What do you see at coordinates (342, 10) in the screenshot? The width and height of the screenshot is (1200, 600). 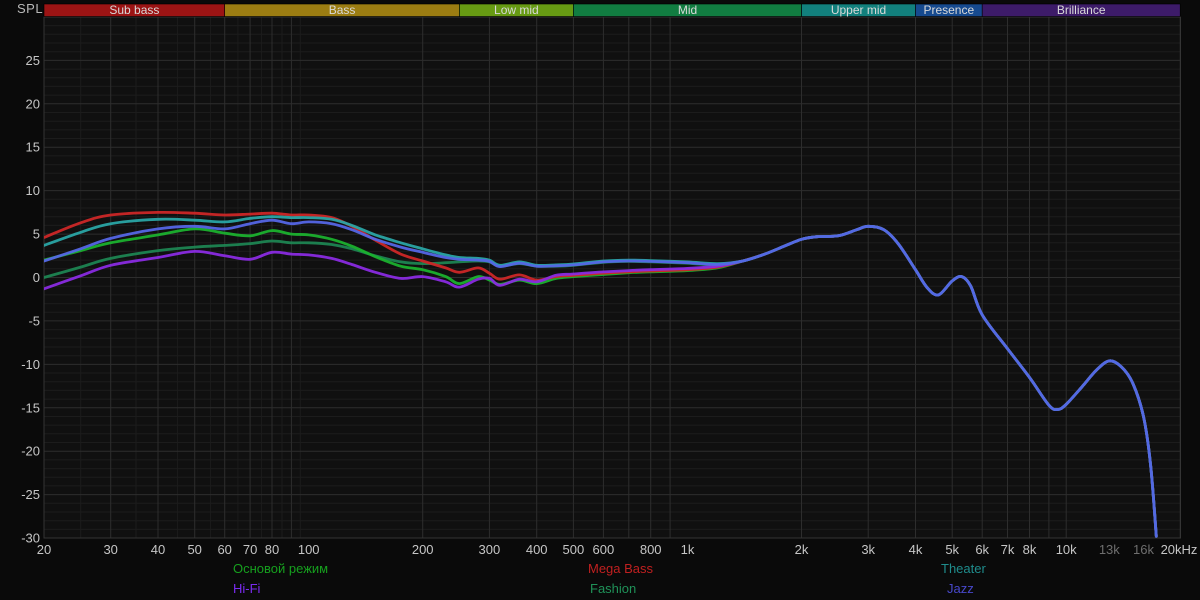 I see `band-label: Bass` at bounding box center [342, 10].